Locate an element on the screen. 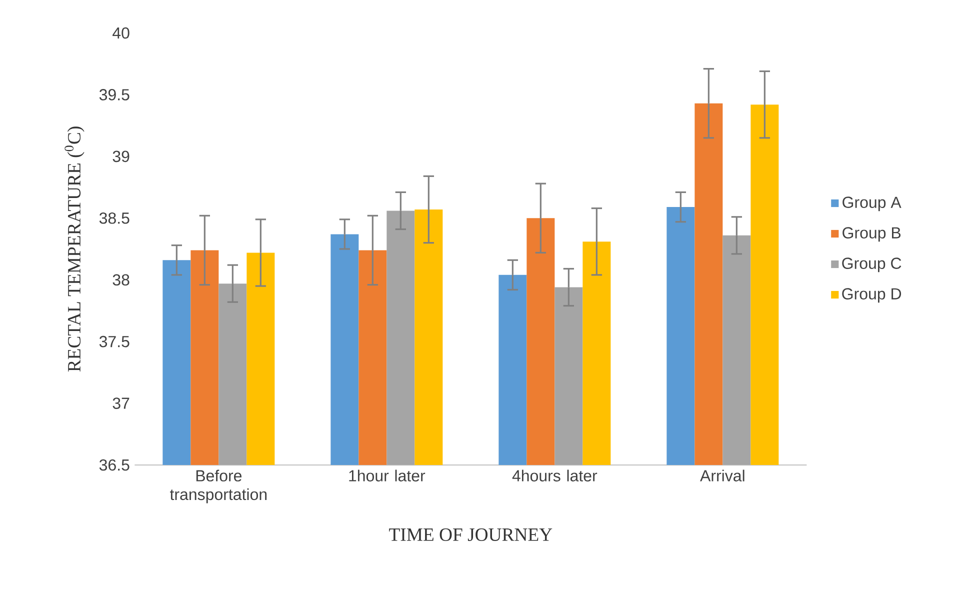  legend-label: Group B is located at coordinates (871, 234).